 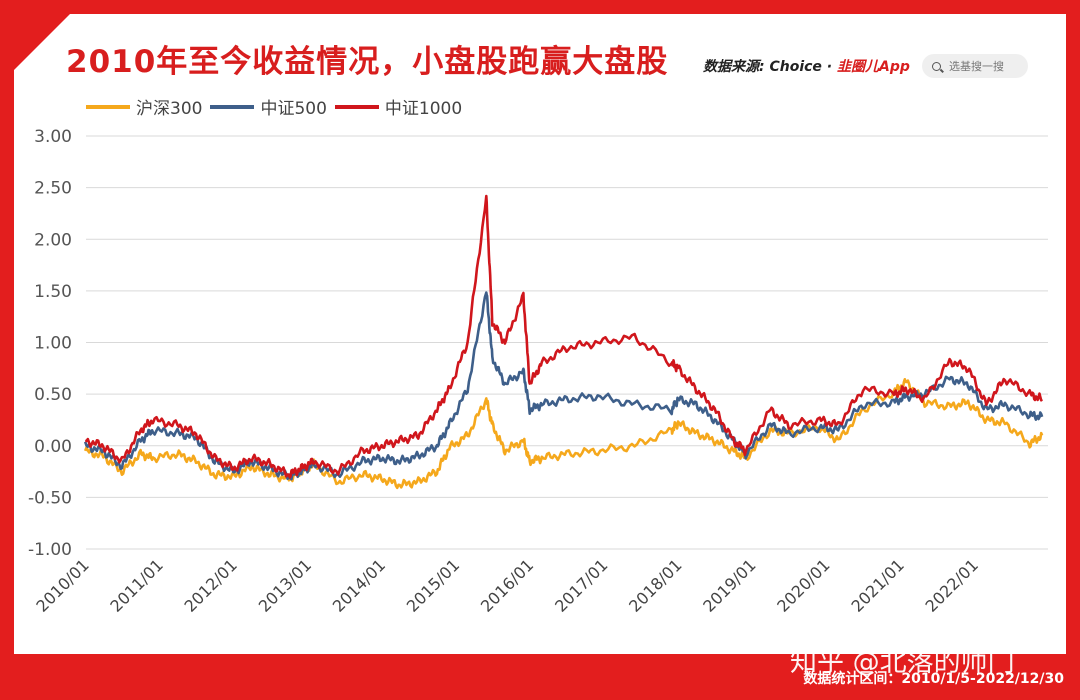 What do you see at coordinates (581, 585) in the screenshot?
I see `x-tick-label: 2017/01` at bounding box center [581, 585].